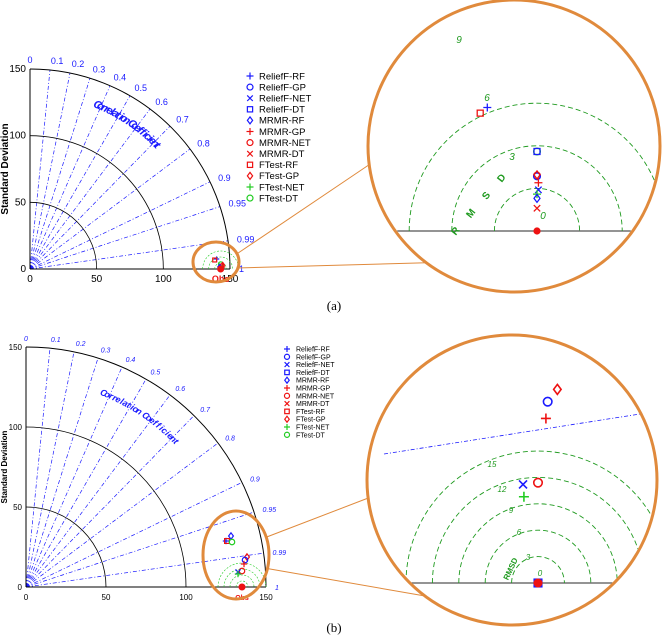 This screenshot has height=639, width=669. Describe the element at coordinates (141, 88) in the screenshot. I see `correlation-tick-label: 0.5` at that location.